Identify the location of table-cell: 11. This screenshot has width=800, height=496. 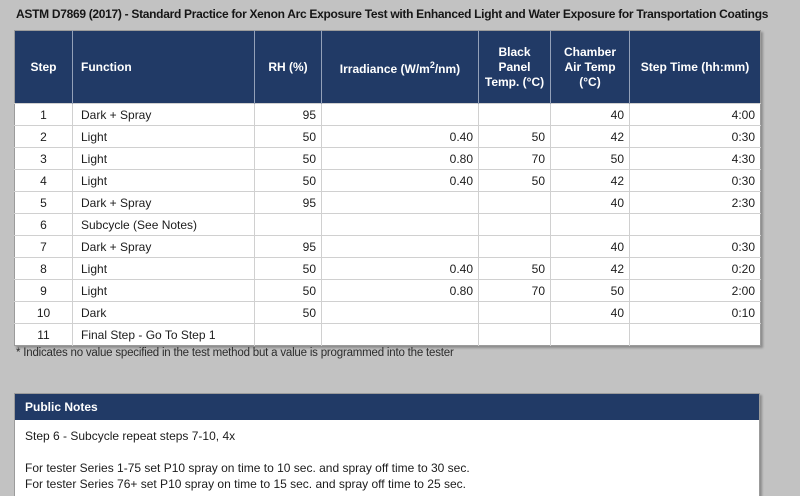
(43, 334).